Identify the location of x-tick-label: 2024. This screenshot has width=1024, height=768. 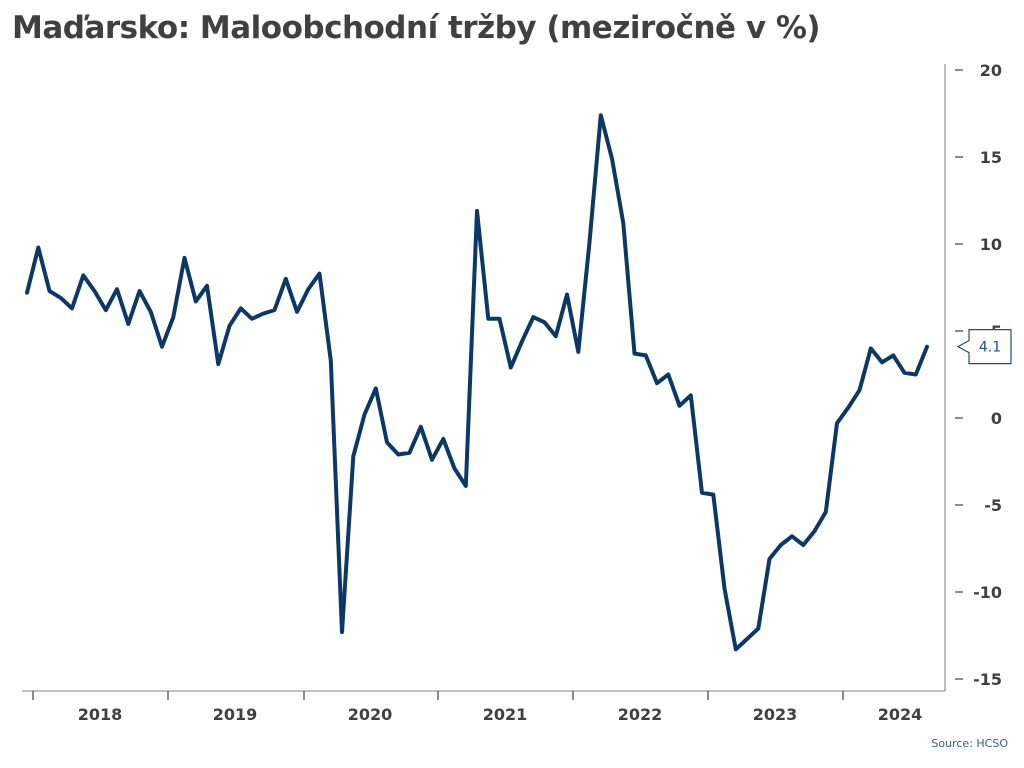
(900, 714).